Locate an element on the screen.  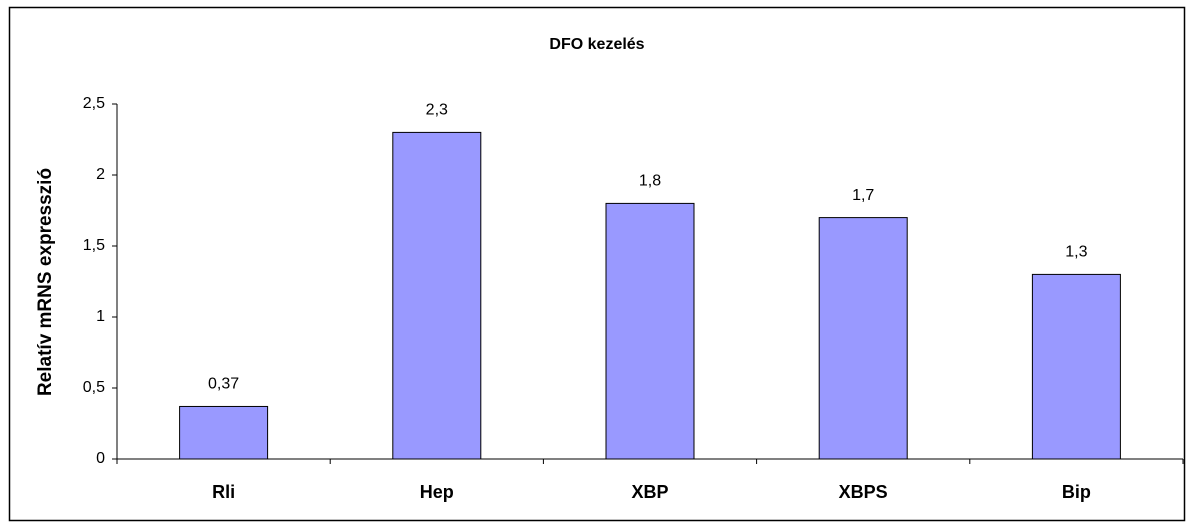
x-tick-label: XBPS is located at coordinates (863, 492).